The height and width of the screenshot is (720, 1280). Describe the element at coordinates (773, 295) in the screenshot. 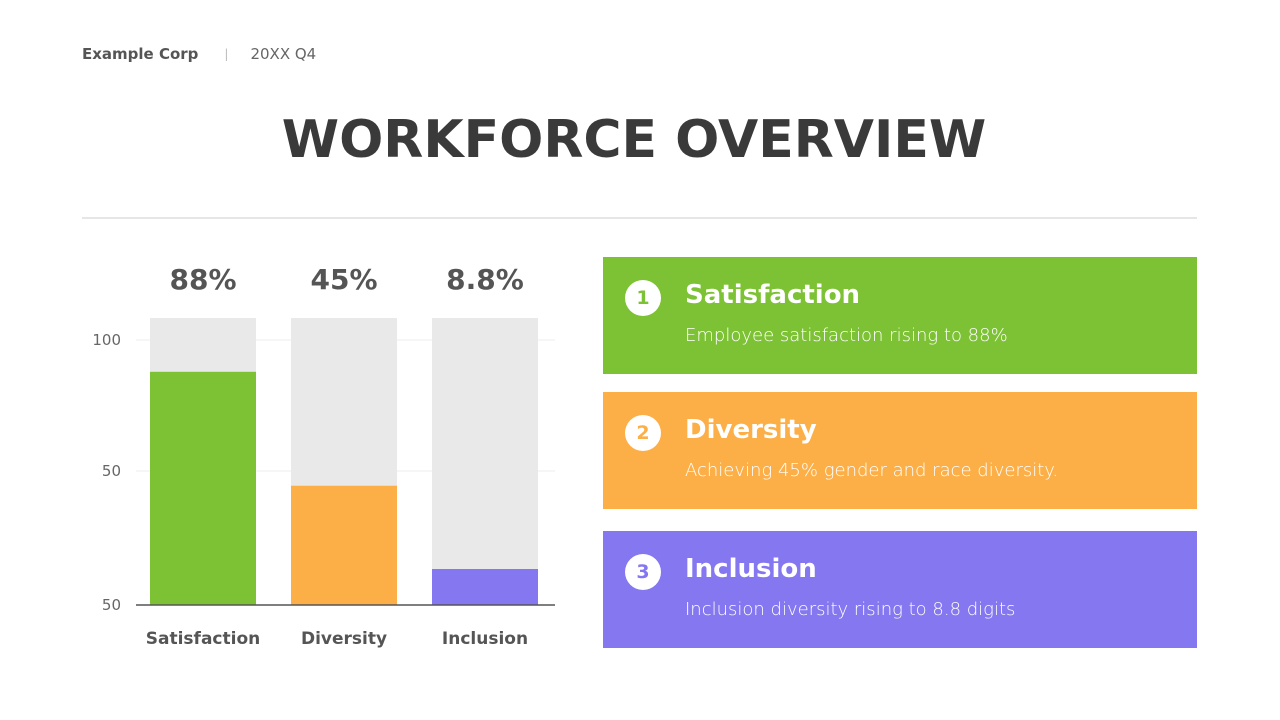

I see `card-title: Satisfaction` at that location.